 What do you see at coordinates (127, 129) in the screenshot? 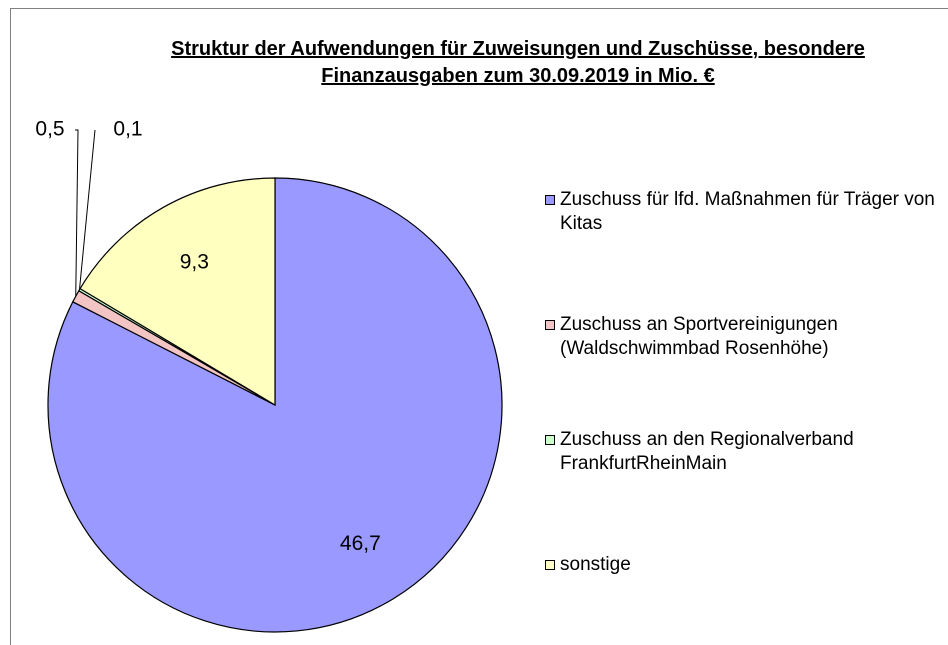
I see `data-label: 0,1` at bounding box center [127, 129].